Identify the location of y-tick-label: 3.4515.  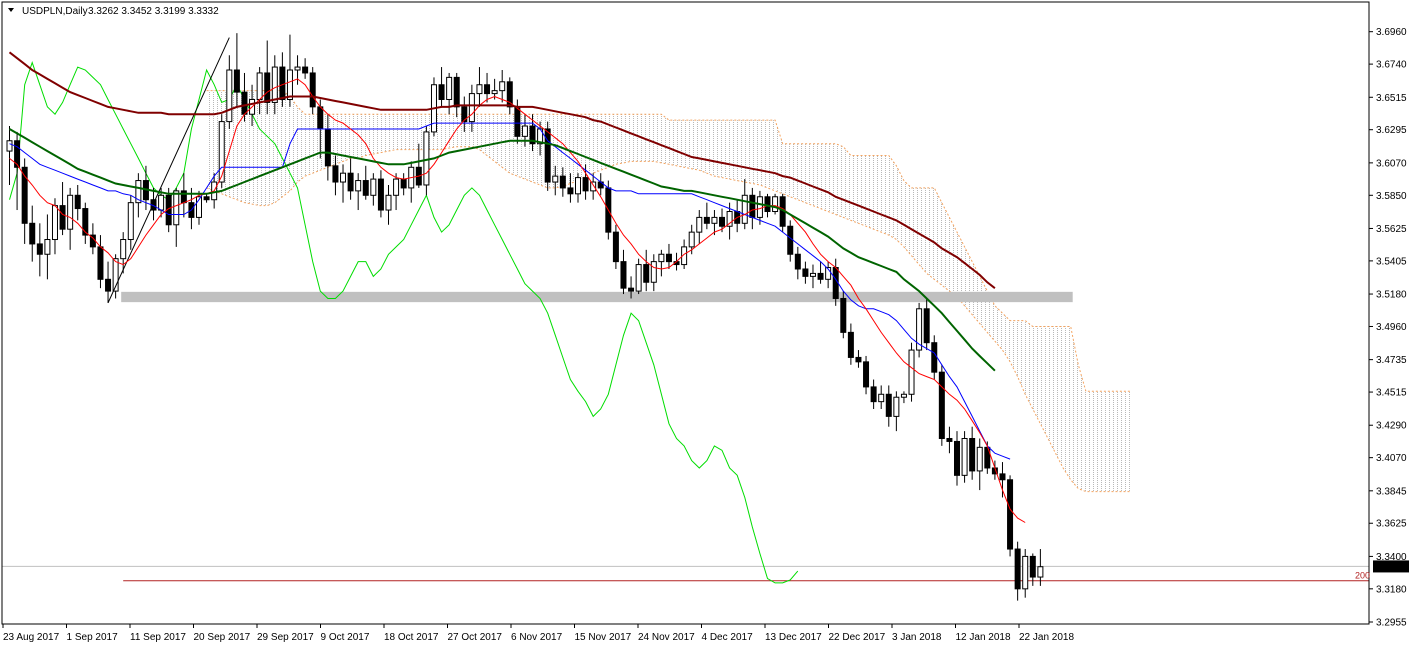
(1391, 393).